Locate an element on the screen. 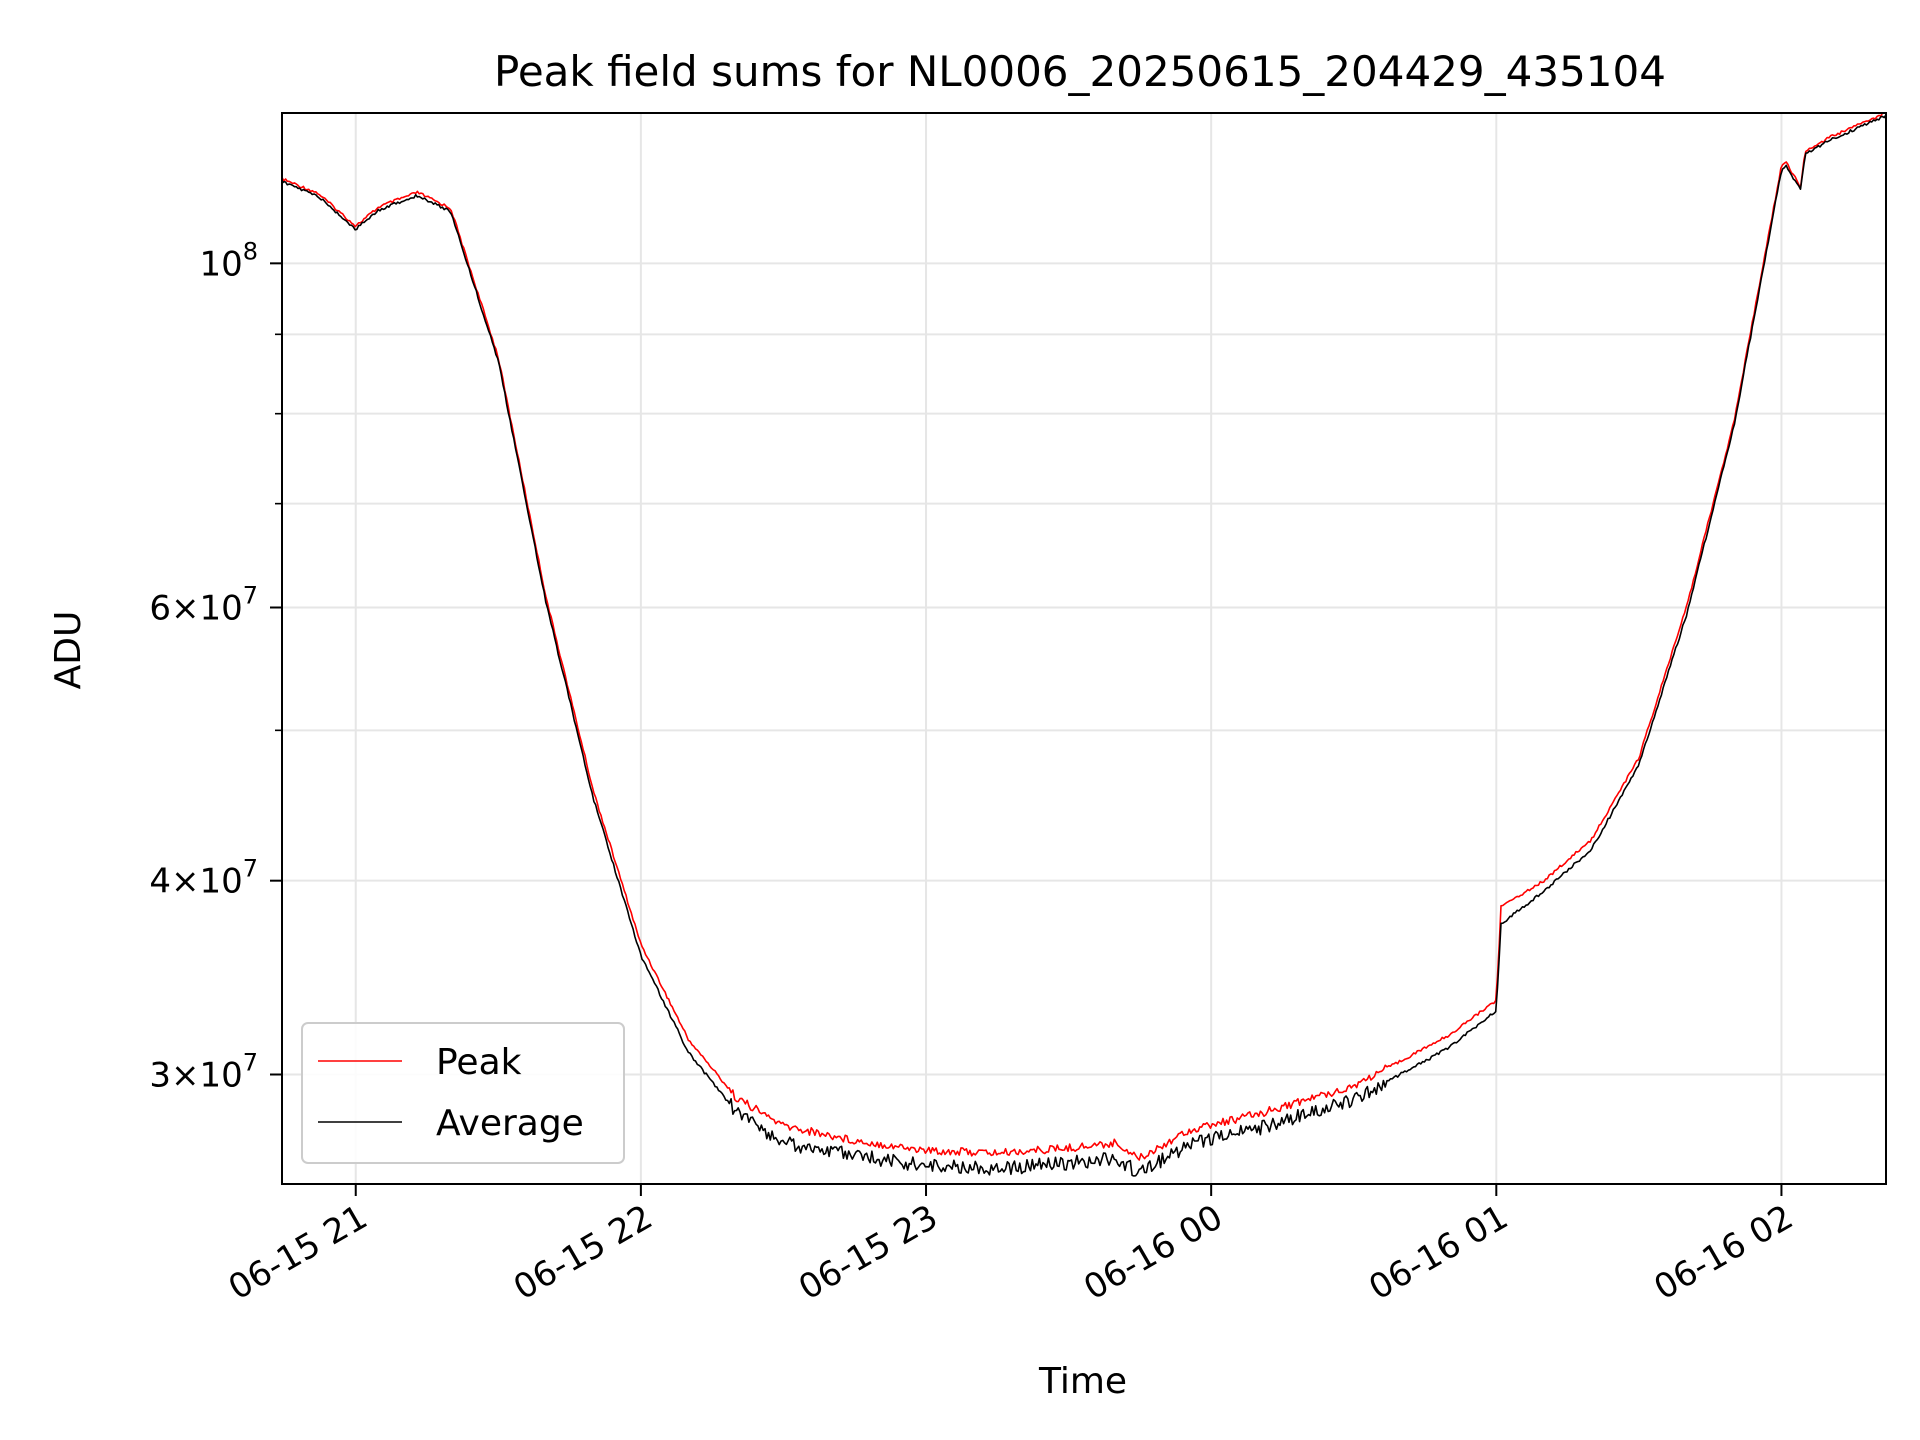 The width and height of the screenshot is (1920, 1440). legend-label-average: Average is located at coordinates (510, 1123).